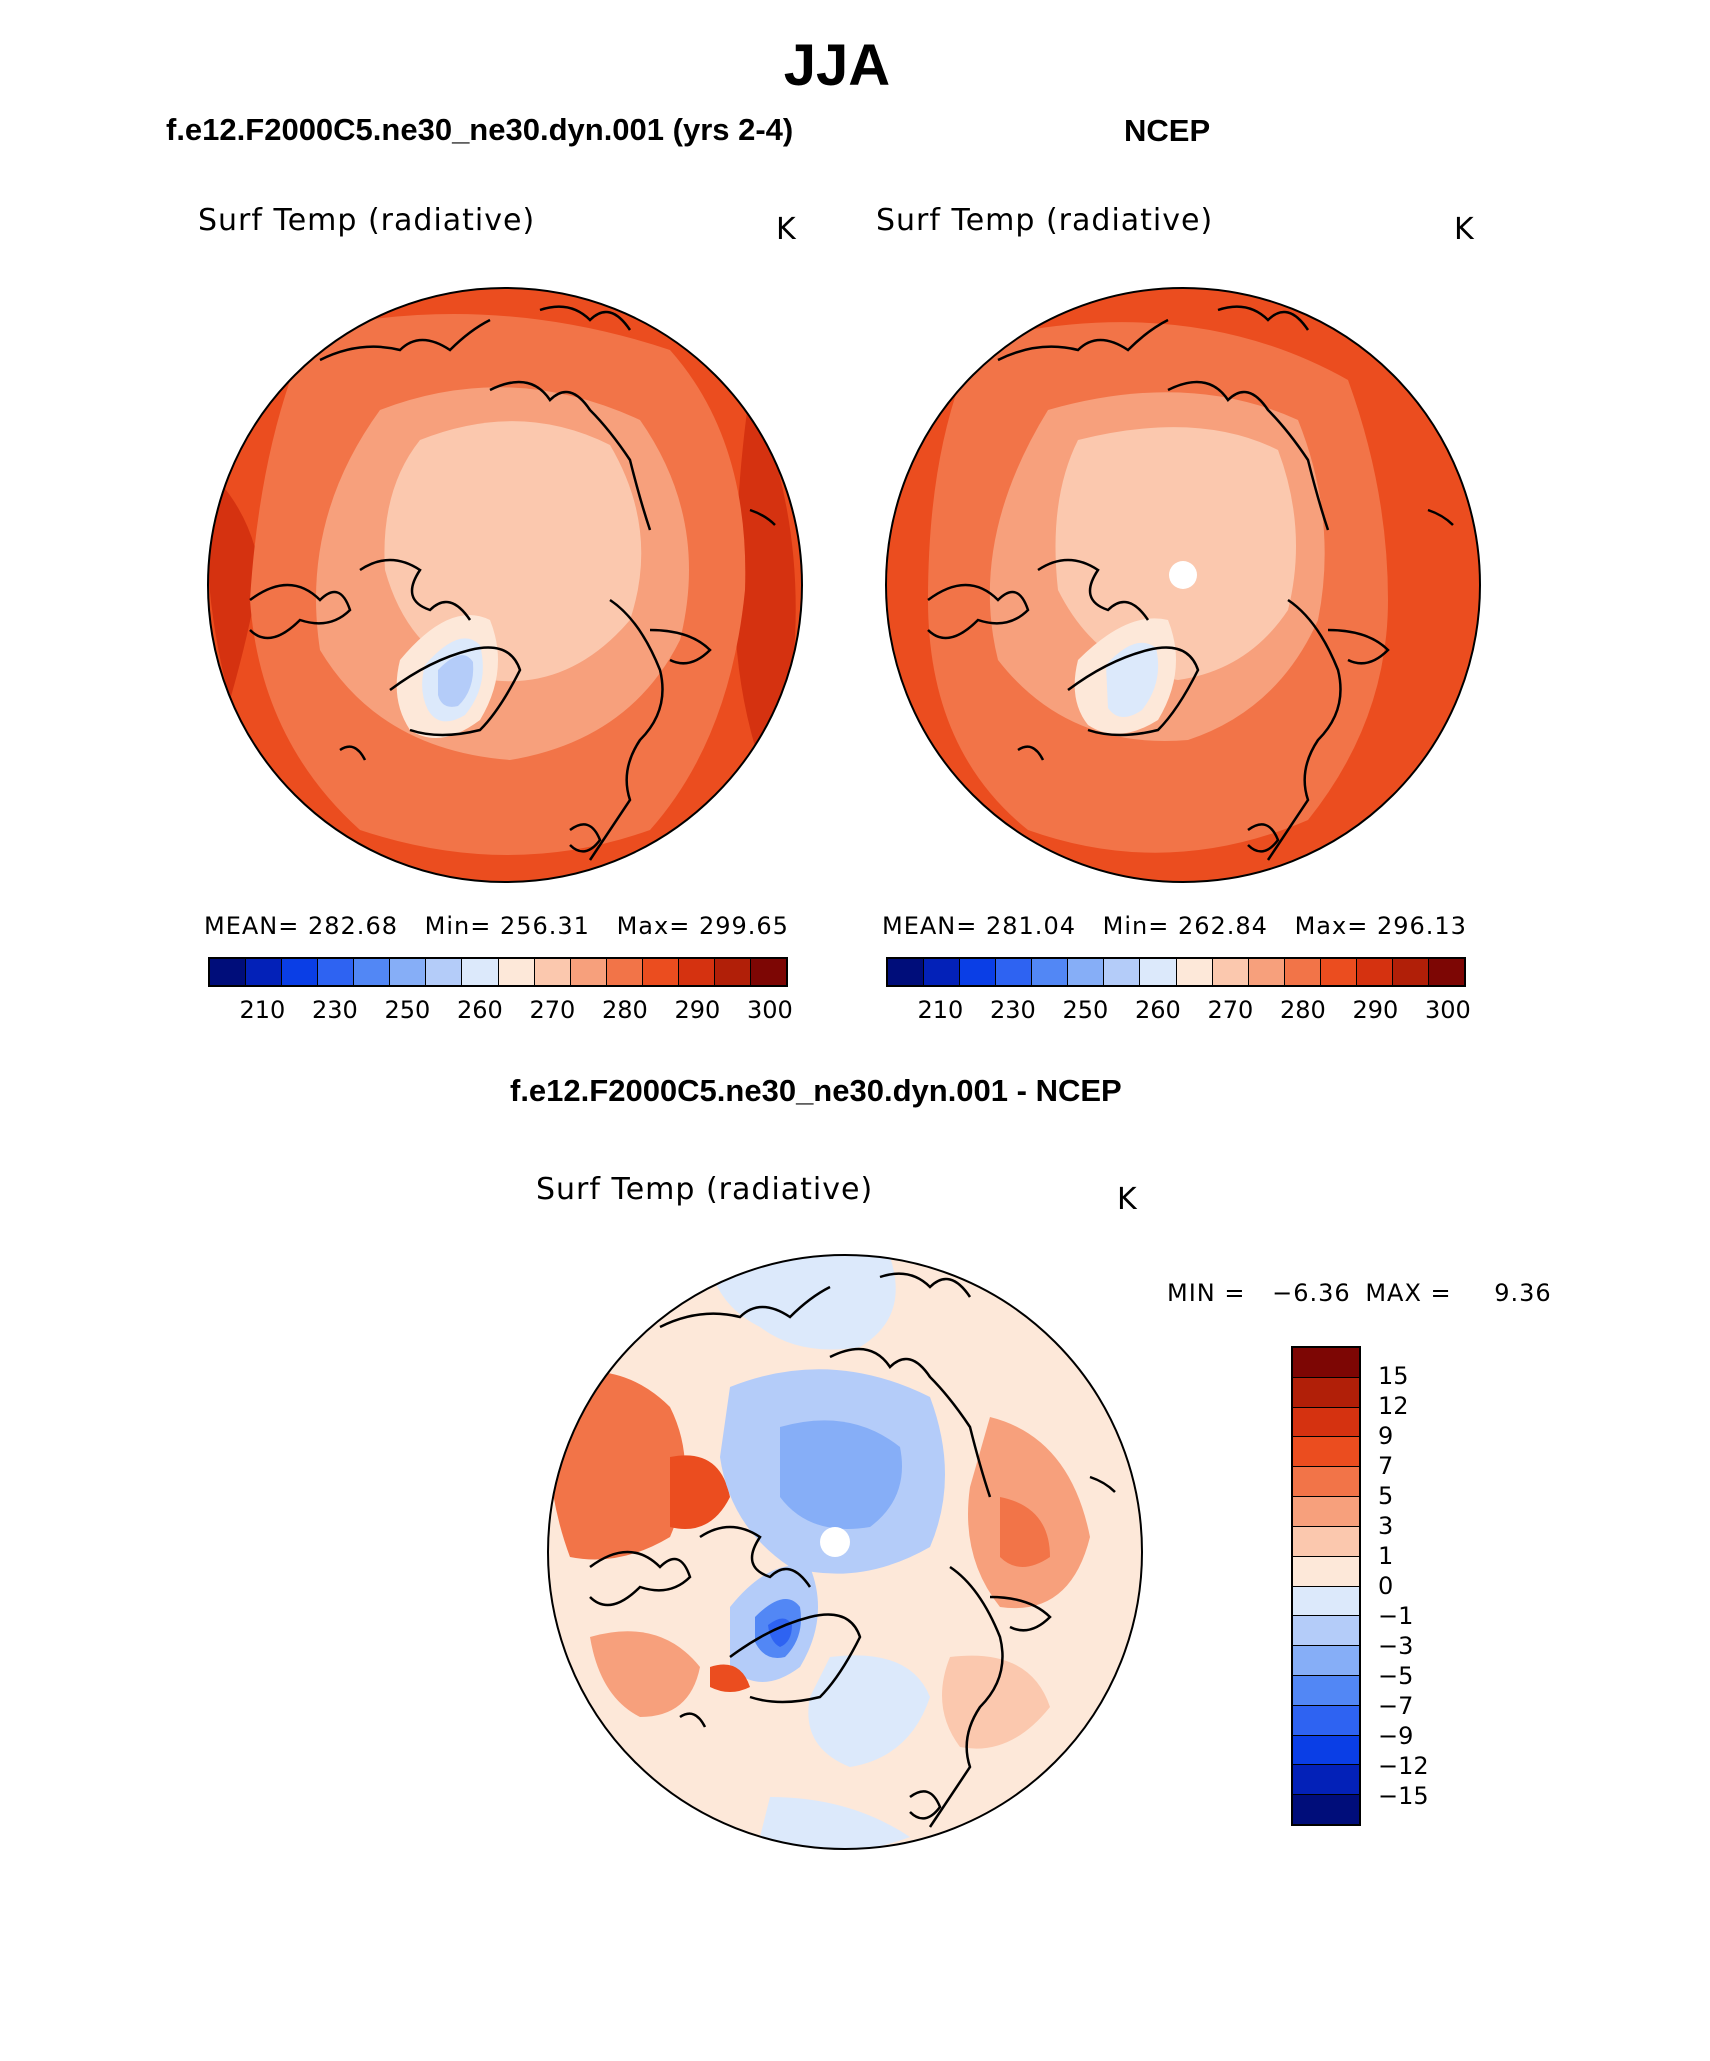 The width and height of the screenshot is (1710, 2061). I want to click on ncep-stats: MEAN= 281.04 Min= 262.84 Max= 296.13, so click(1174, 926).